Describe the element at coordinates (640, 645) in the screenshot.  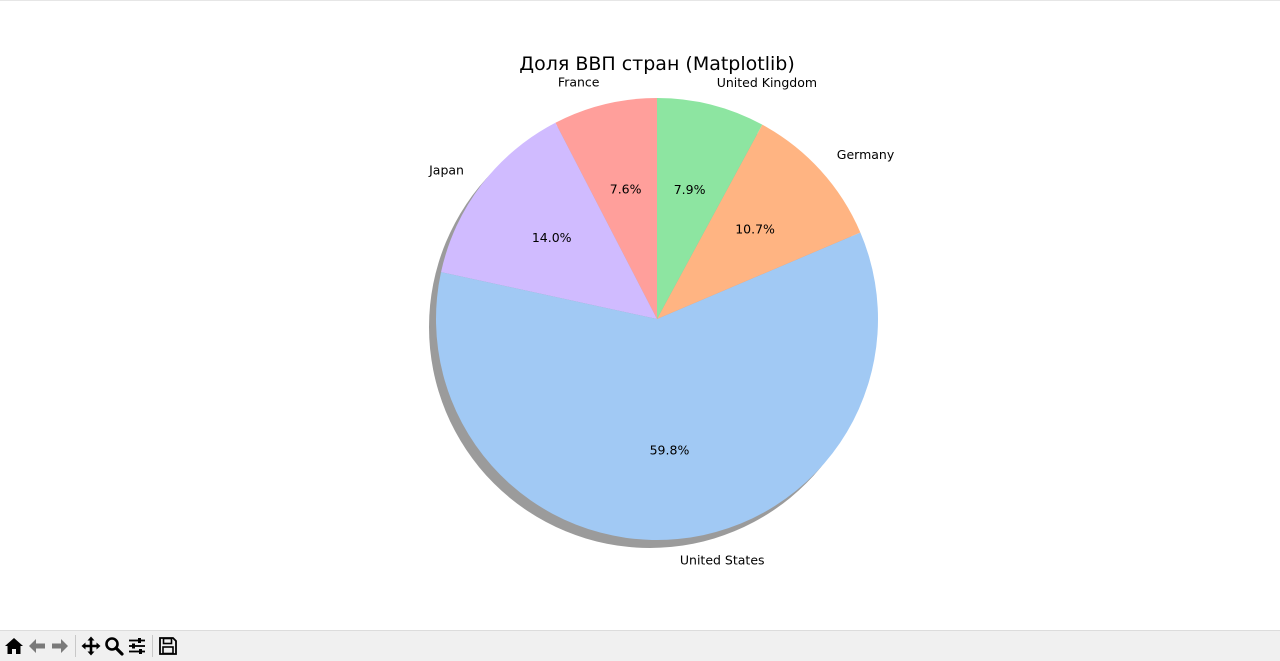
I see `navigation-toolbar` at that location.